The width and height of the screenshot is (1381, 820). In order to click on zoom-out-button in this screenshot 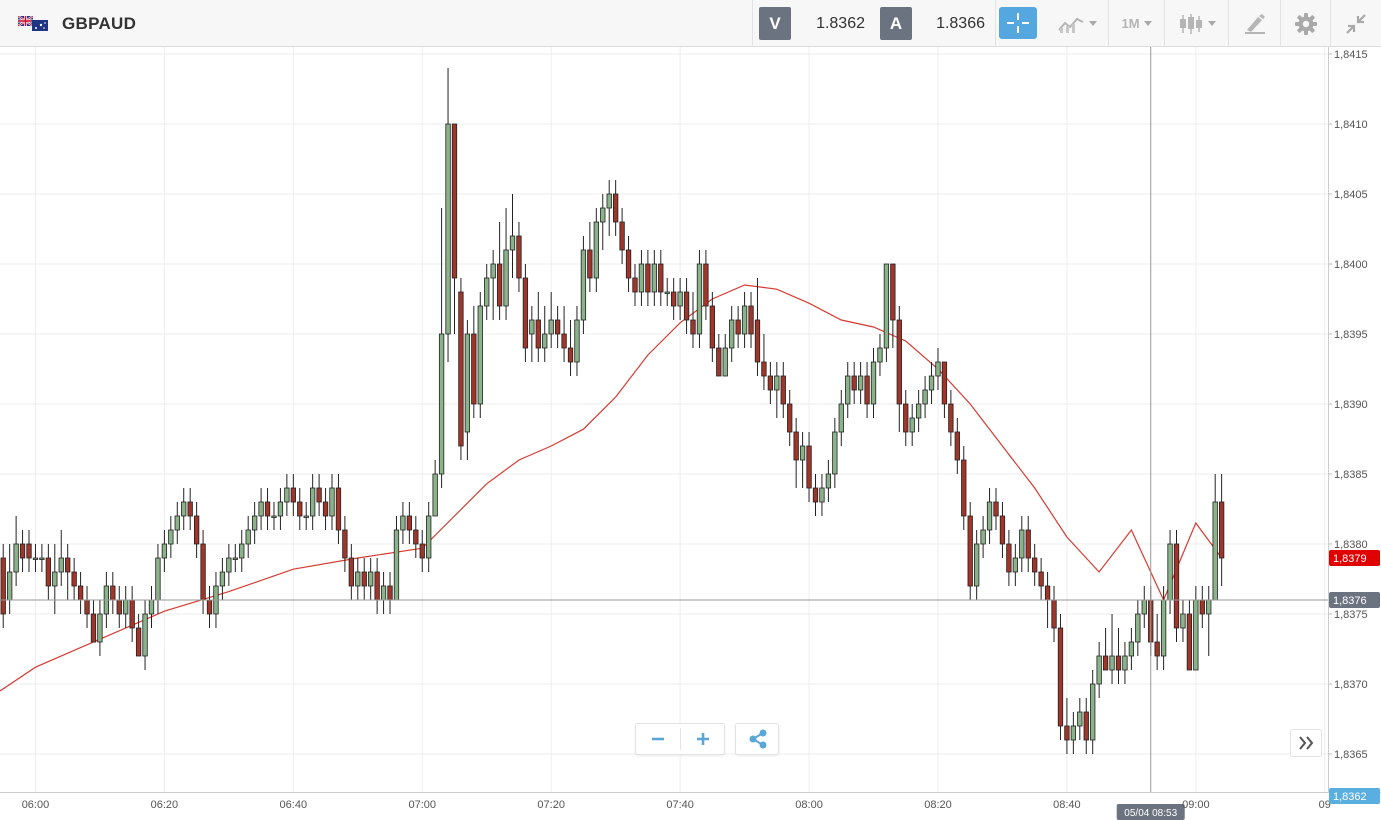, I will do `click(658, 739)`.